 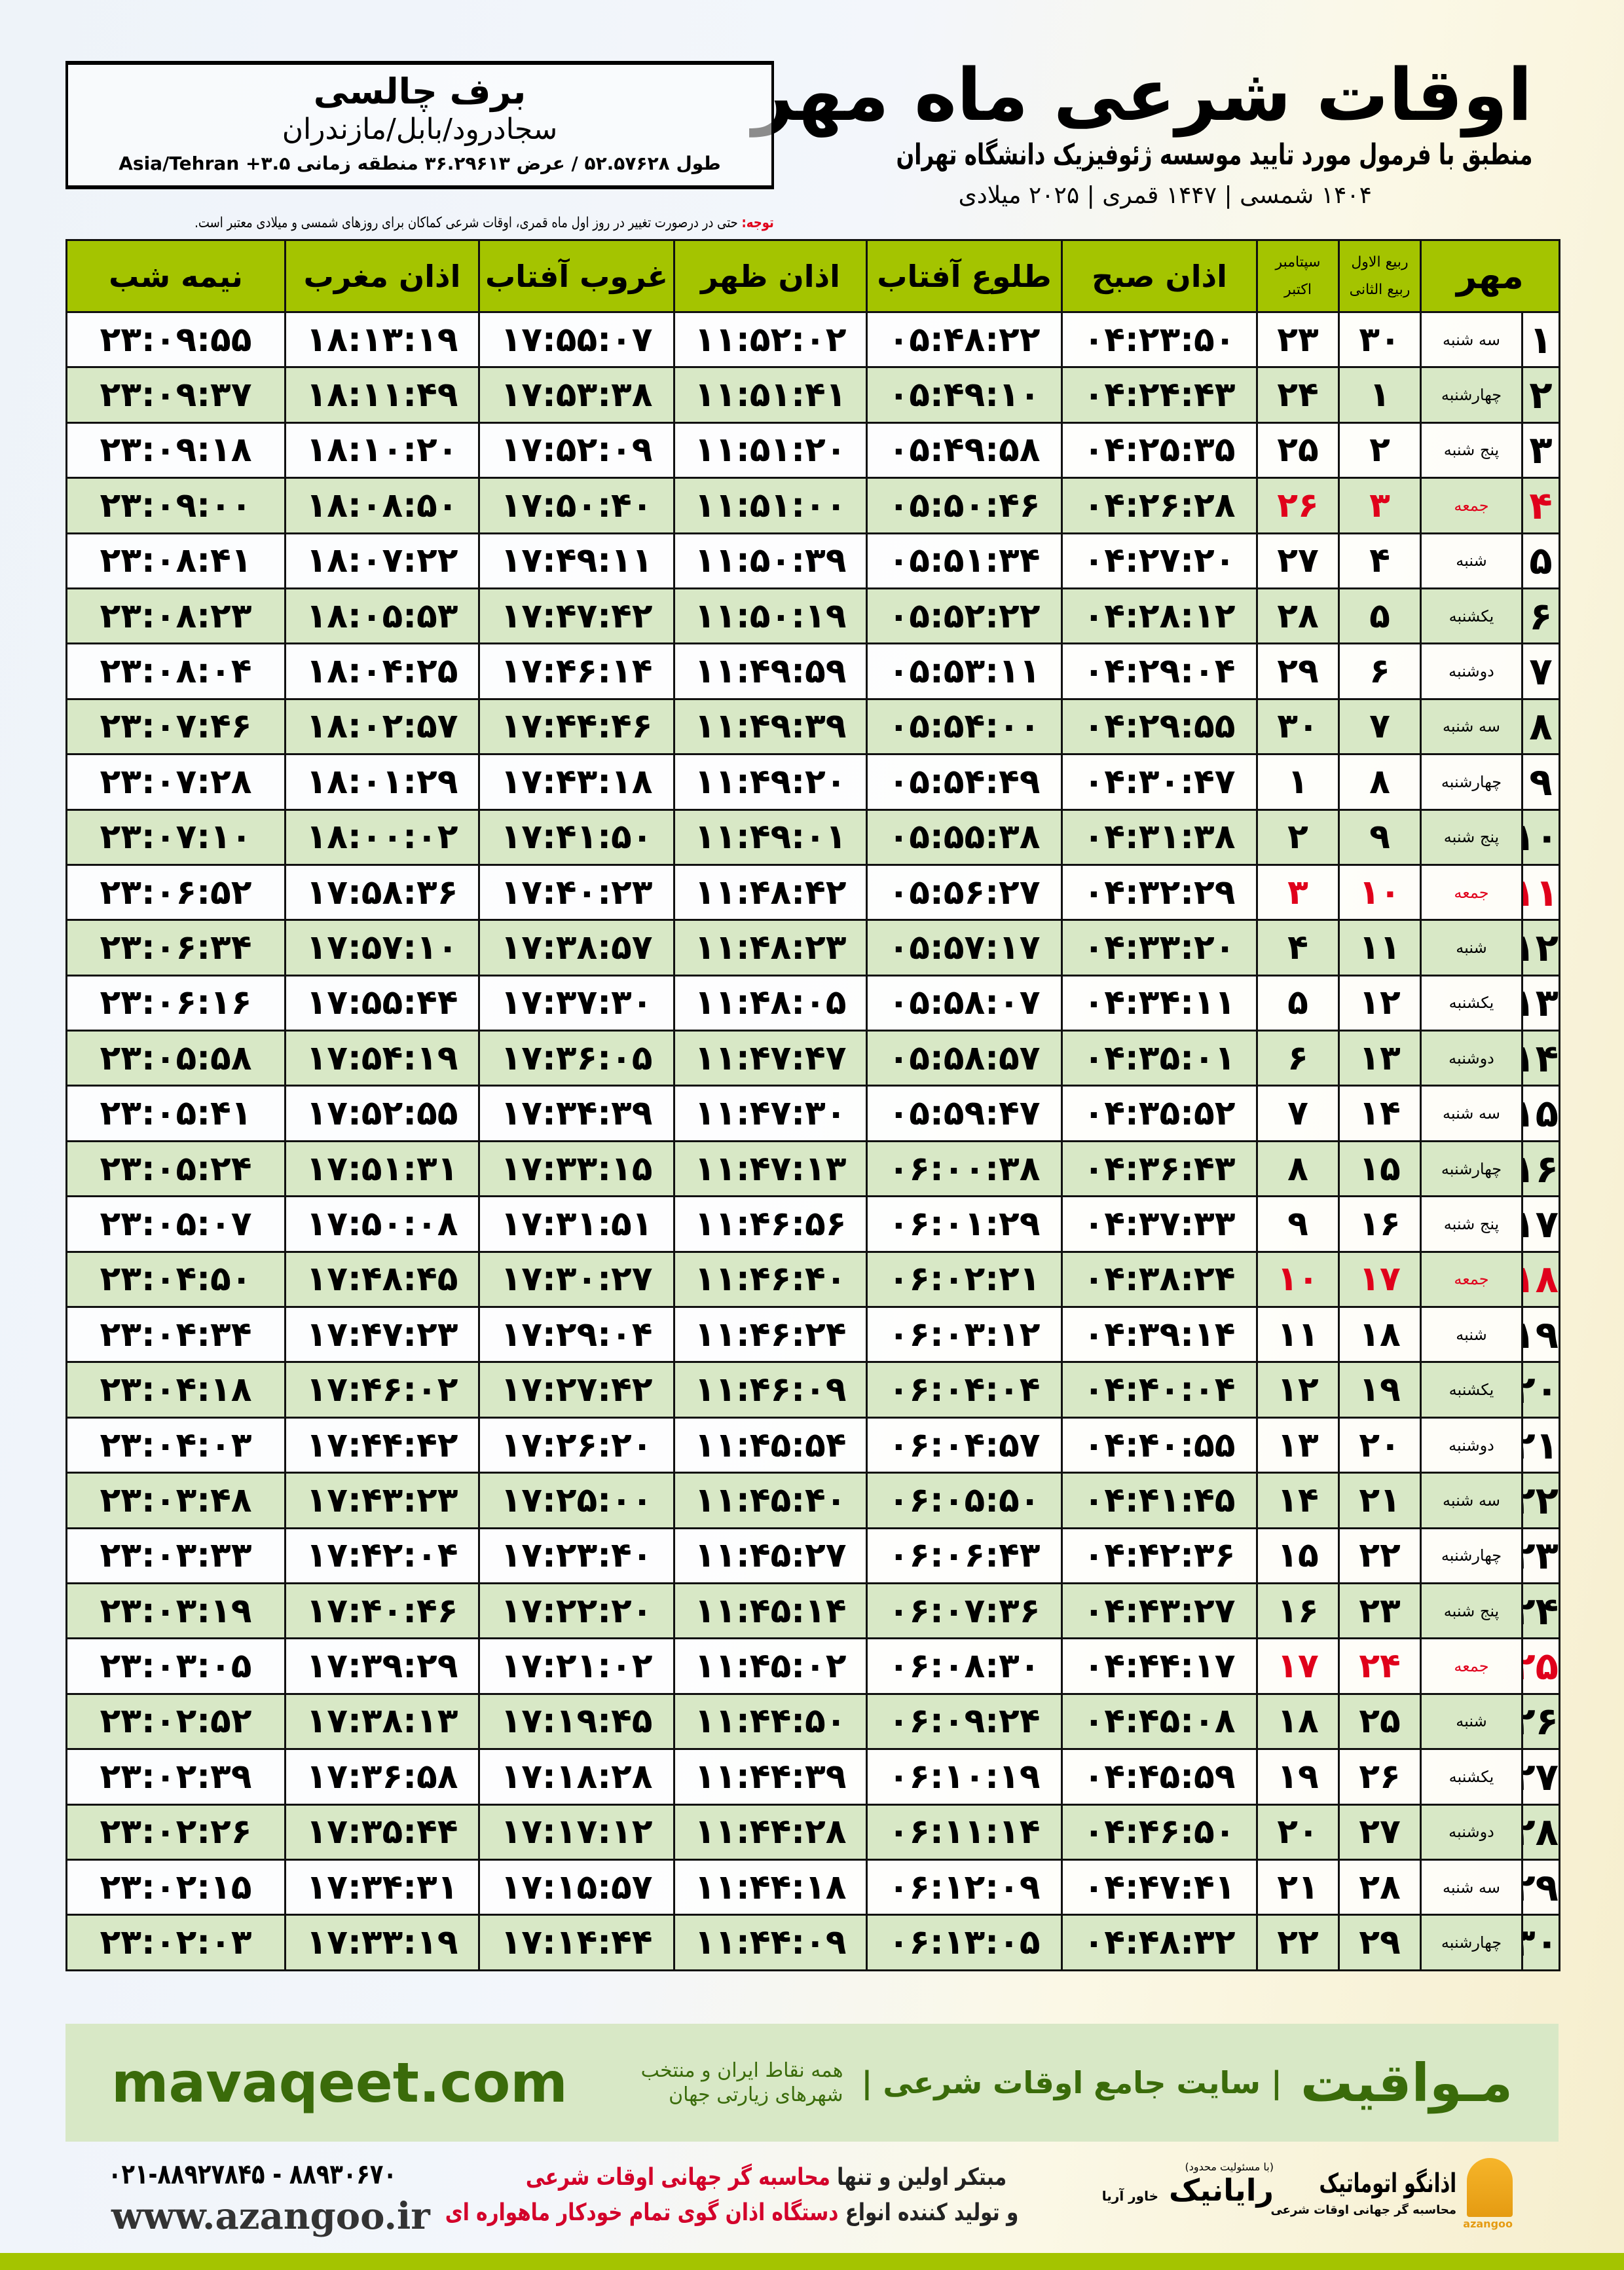 What do you see at coordinates (1159, 1058) in the screenshot?
I see `fajr-time: ۰۴:۳۵:۰۱` at bounding box center [1159, 1058].